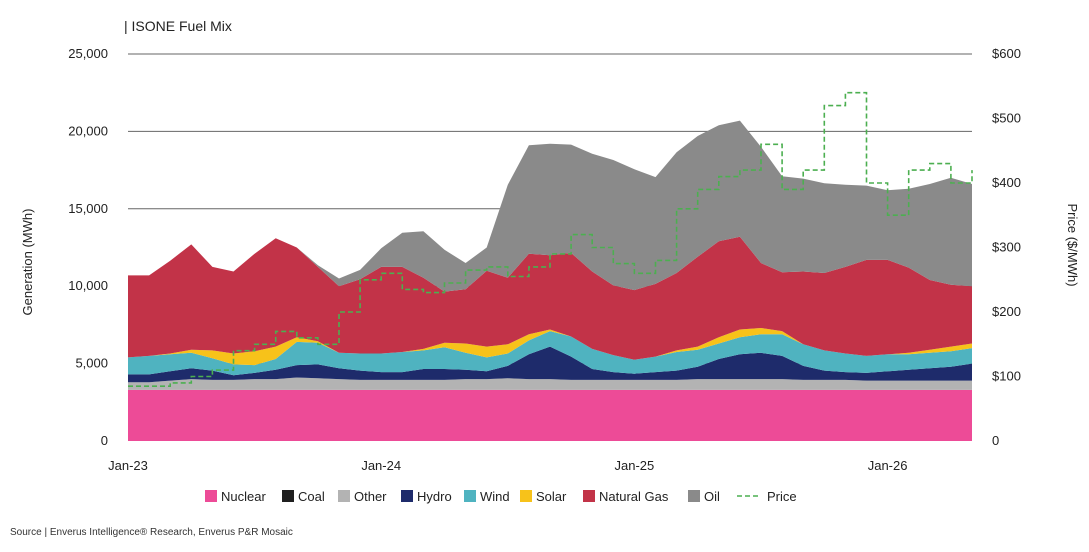 This screenshot has height=552, width=1089. What do you see at coordinates (128, 465) in the screenshot?
I see `x-tick-label: Jan-23` at bounding box center [128, 465].